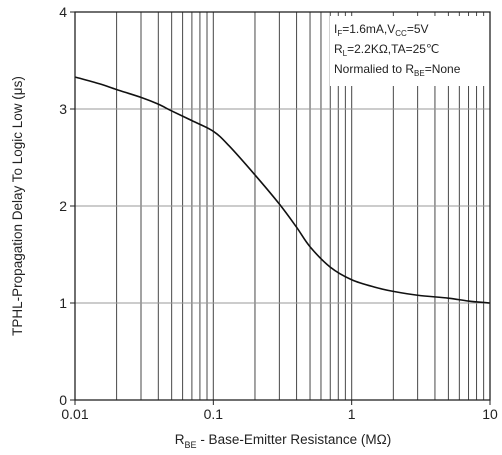 This screenshot has height=455, width=502. I want to click on legend-text-part: I, so click(335, 29).